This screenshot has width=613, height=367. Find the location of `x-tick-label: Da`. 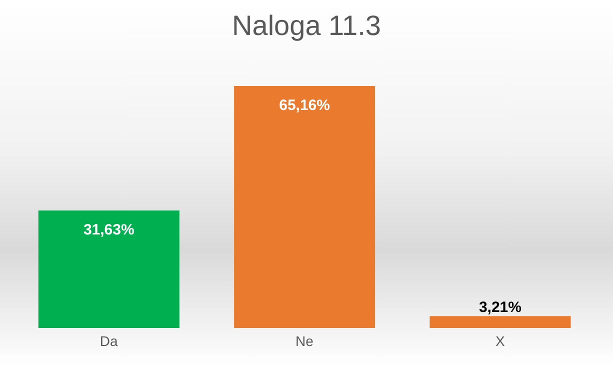

x-tick-label: Da is located at coordinates (109, 340).